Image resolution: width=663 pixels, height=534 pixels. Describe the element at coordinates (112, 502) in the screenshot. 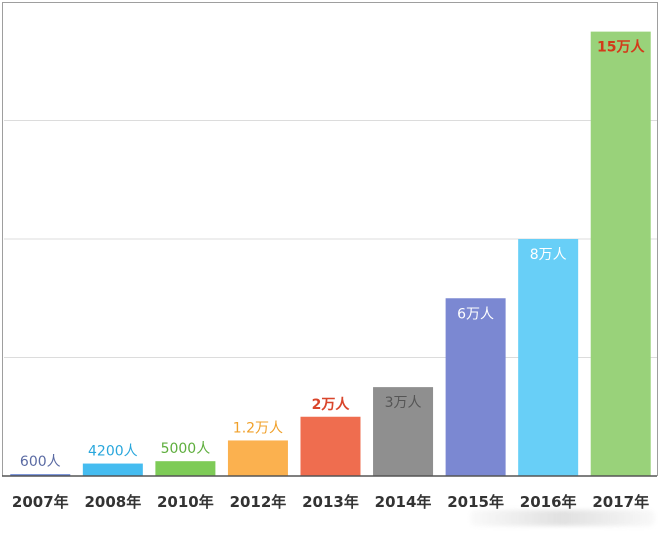

I see `x-tick-label-1: 2008年` at that location.